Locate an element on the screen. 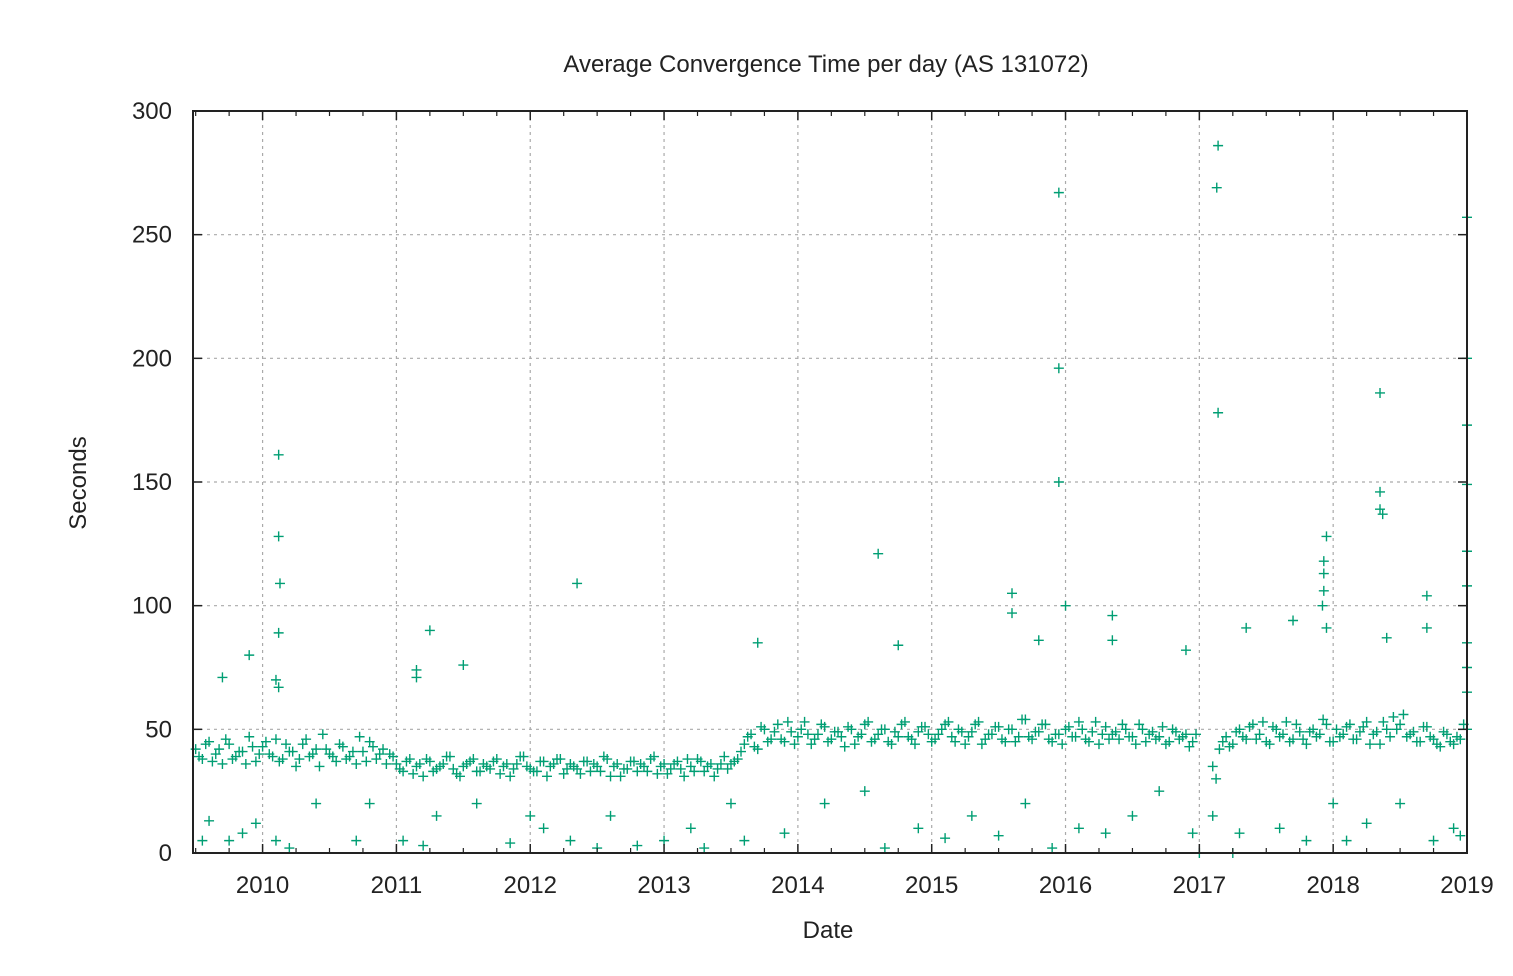 This screenshot has height=976, width=1513. y-axis-label: Seconds is located at coordinates (78, 482).